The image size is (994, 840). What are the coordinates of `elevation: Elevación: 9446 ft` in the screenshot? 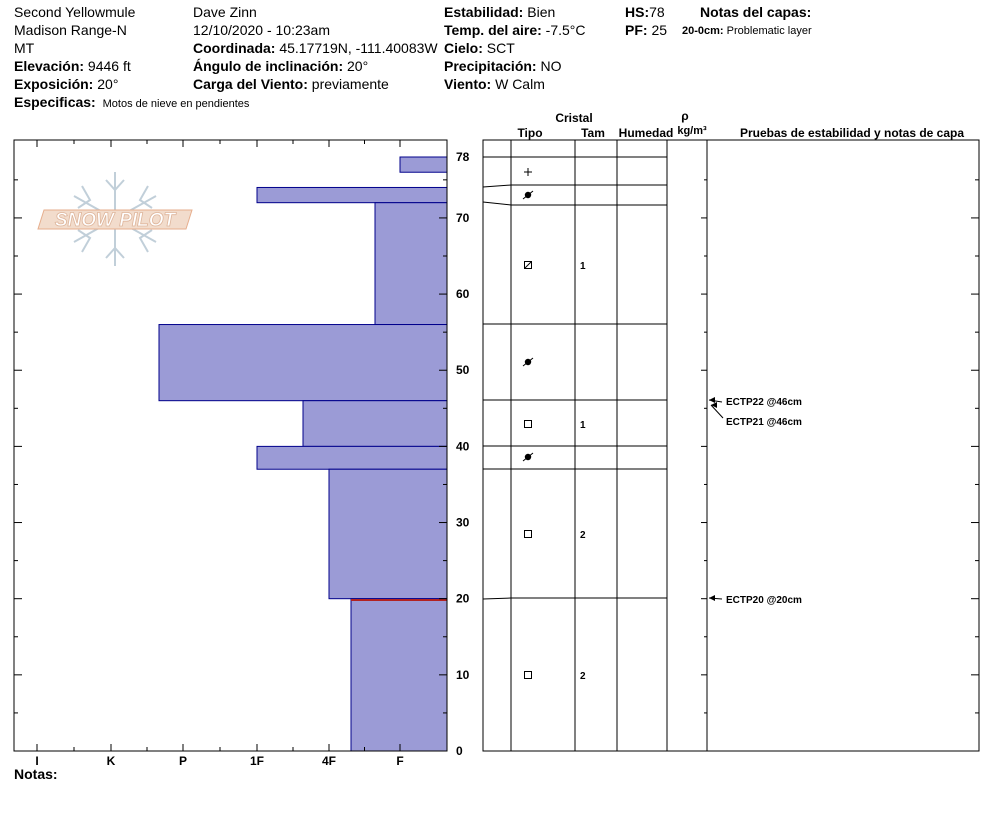 It's located at (72, 66).